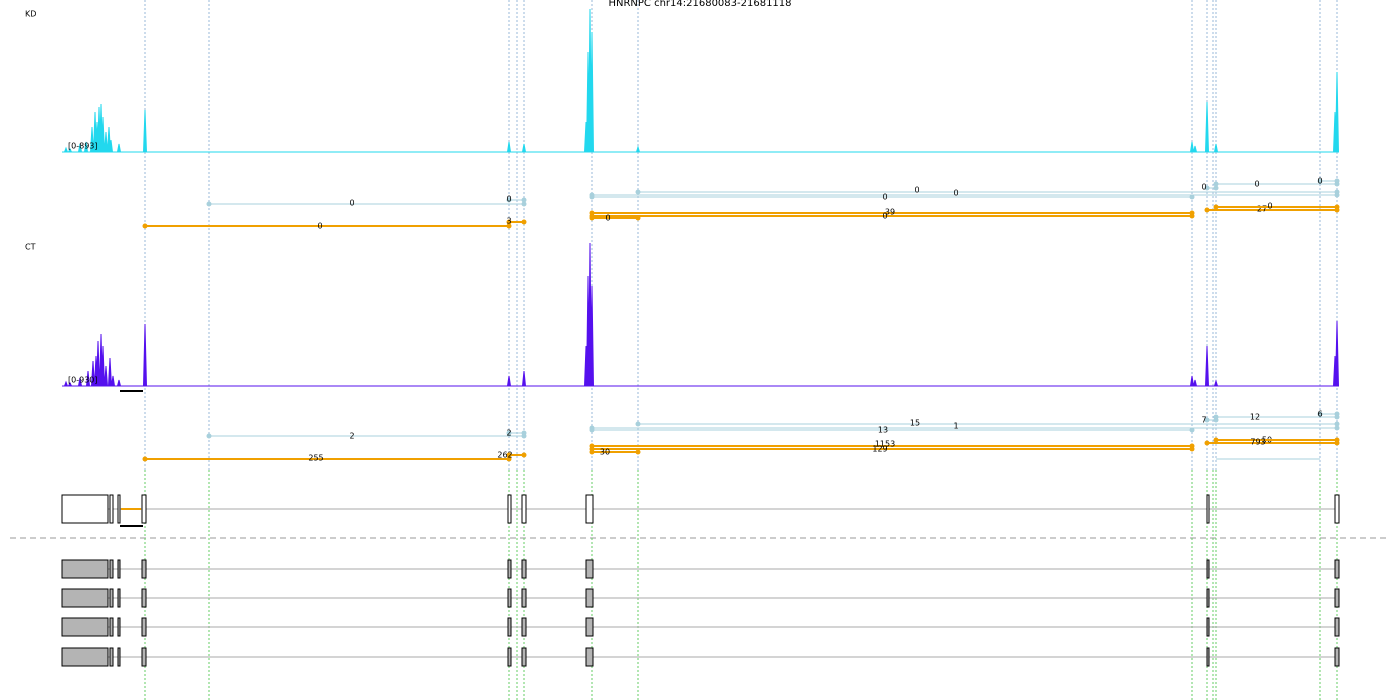 Image resolution: width=1400 pixels, height=700 pixels. I want to click on junction-count: 13, so click(883, 430).